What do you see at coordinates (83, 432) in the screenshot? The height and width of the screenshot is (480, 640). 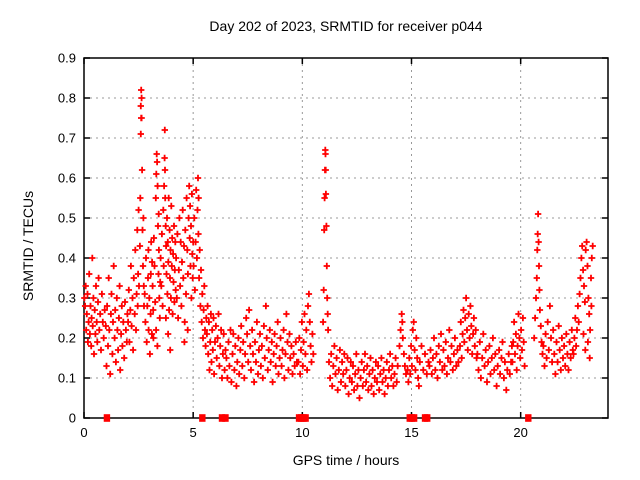 I see `x-tick-label: 0` at bounding box center [83, 432].